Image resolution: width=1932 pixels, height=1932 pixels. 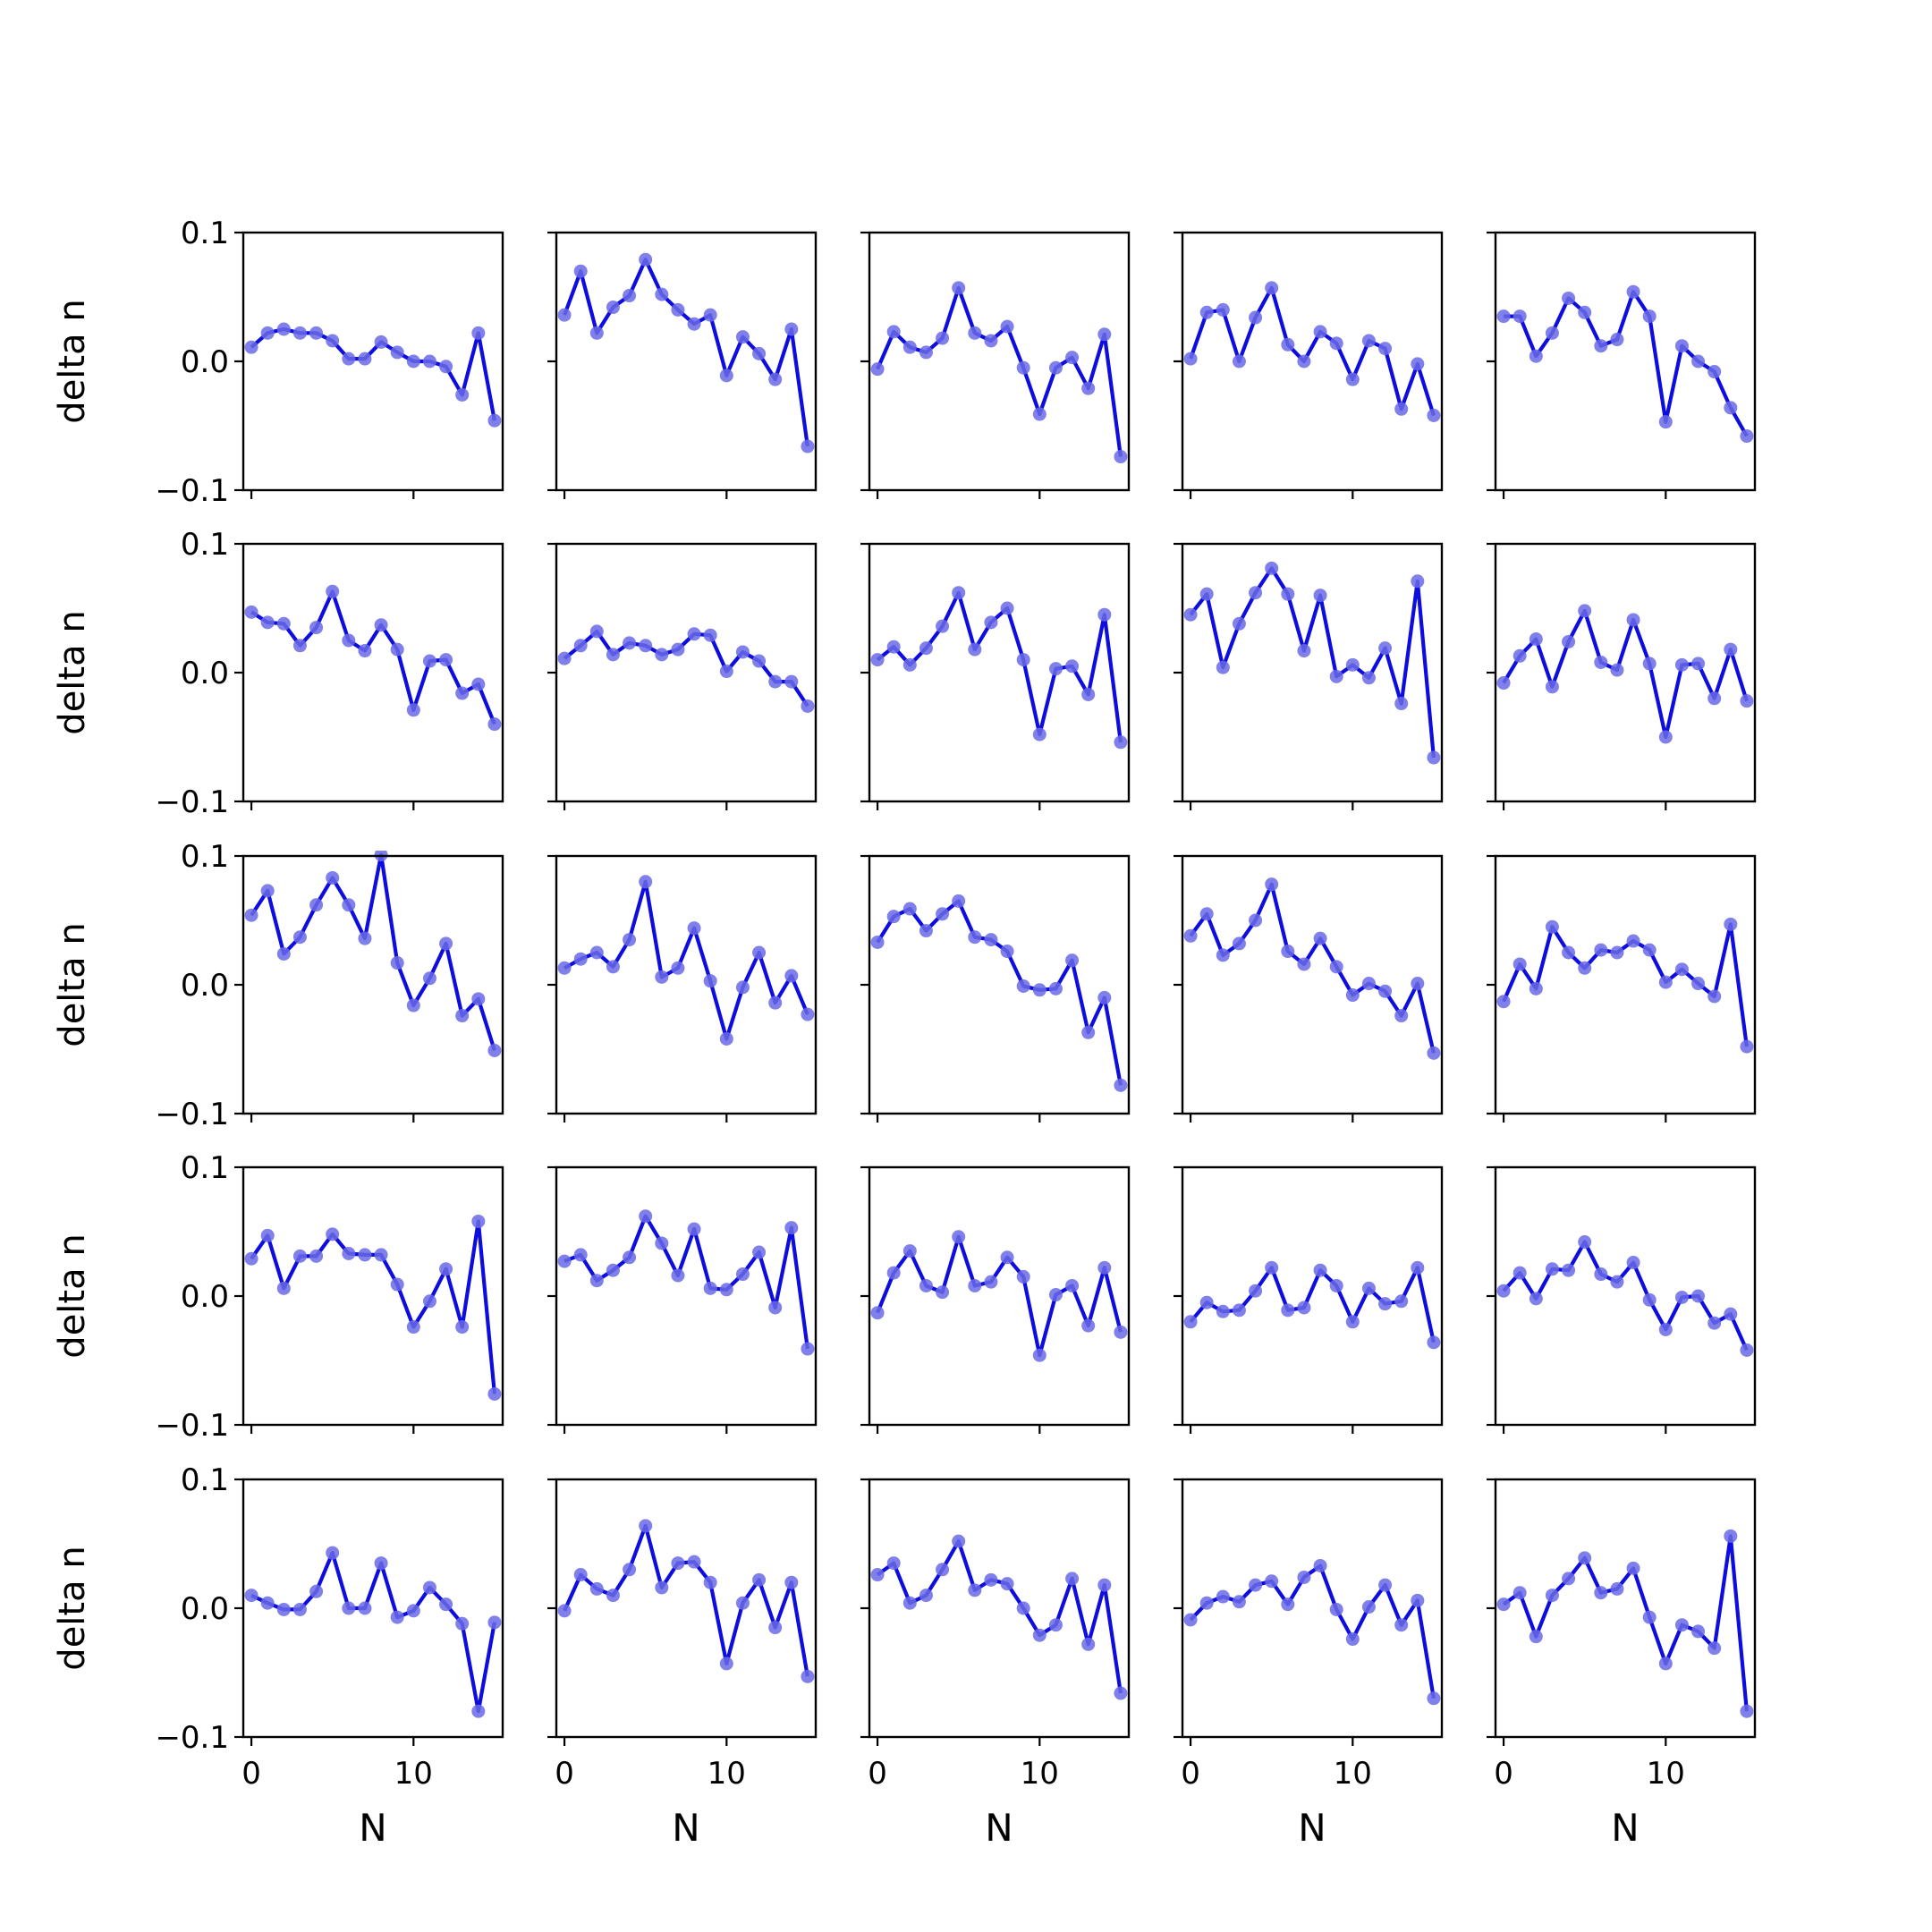 What do you see at coordinates (205, 1297) in the screenshot?
I see `y-tick-label: 0.0` at bounding box center [205, 1297].